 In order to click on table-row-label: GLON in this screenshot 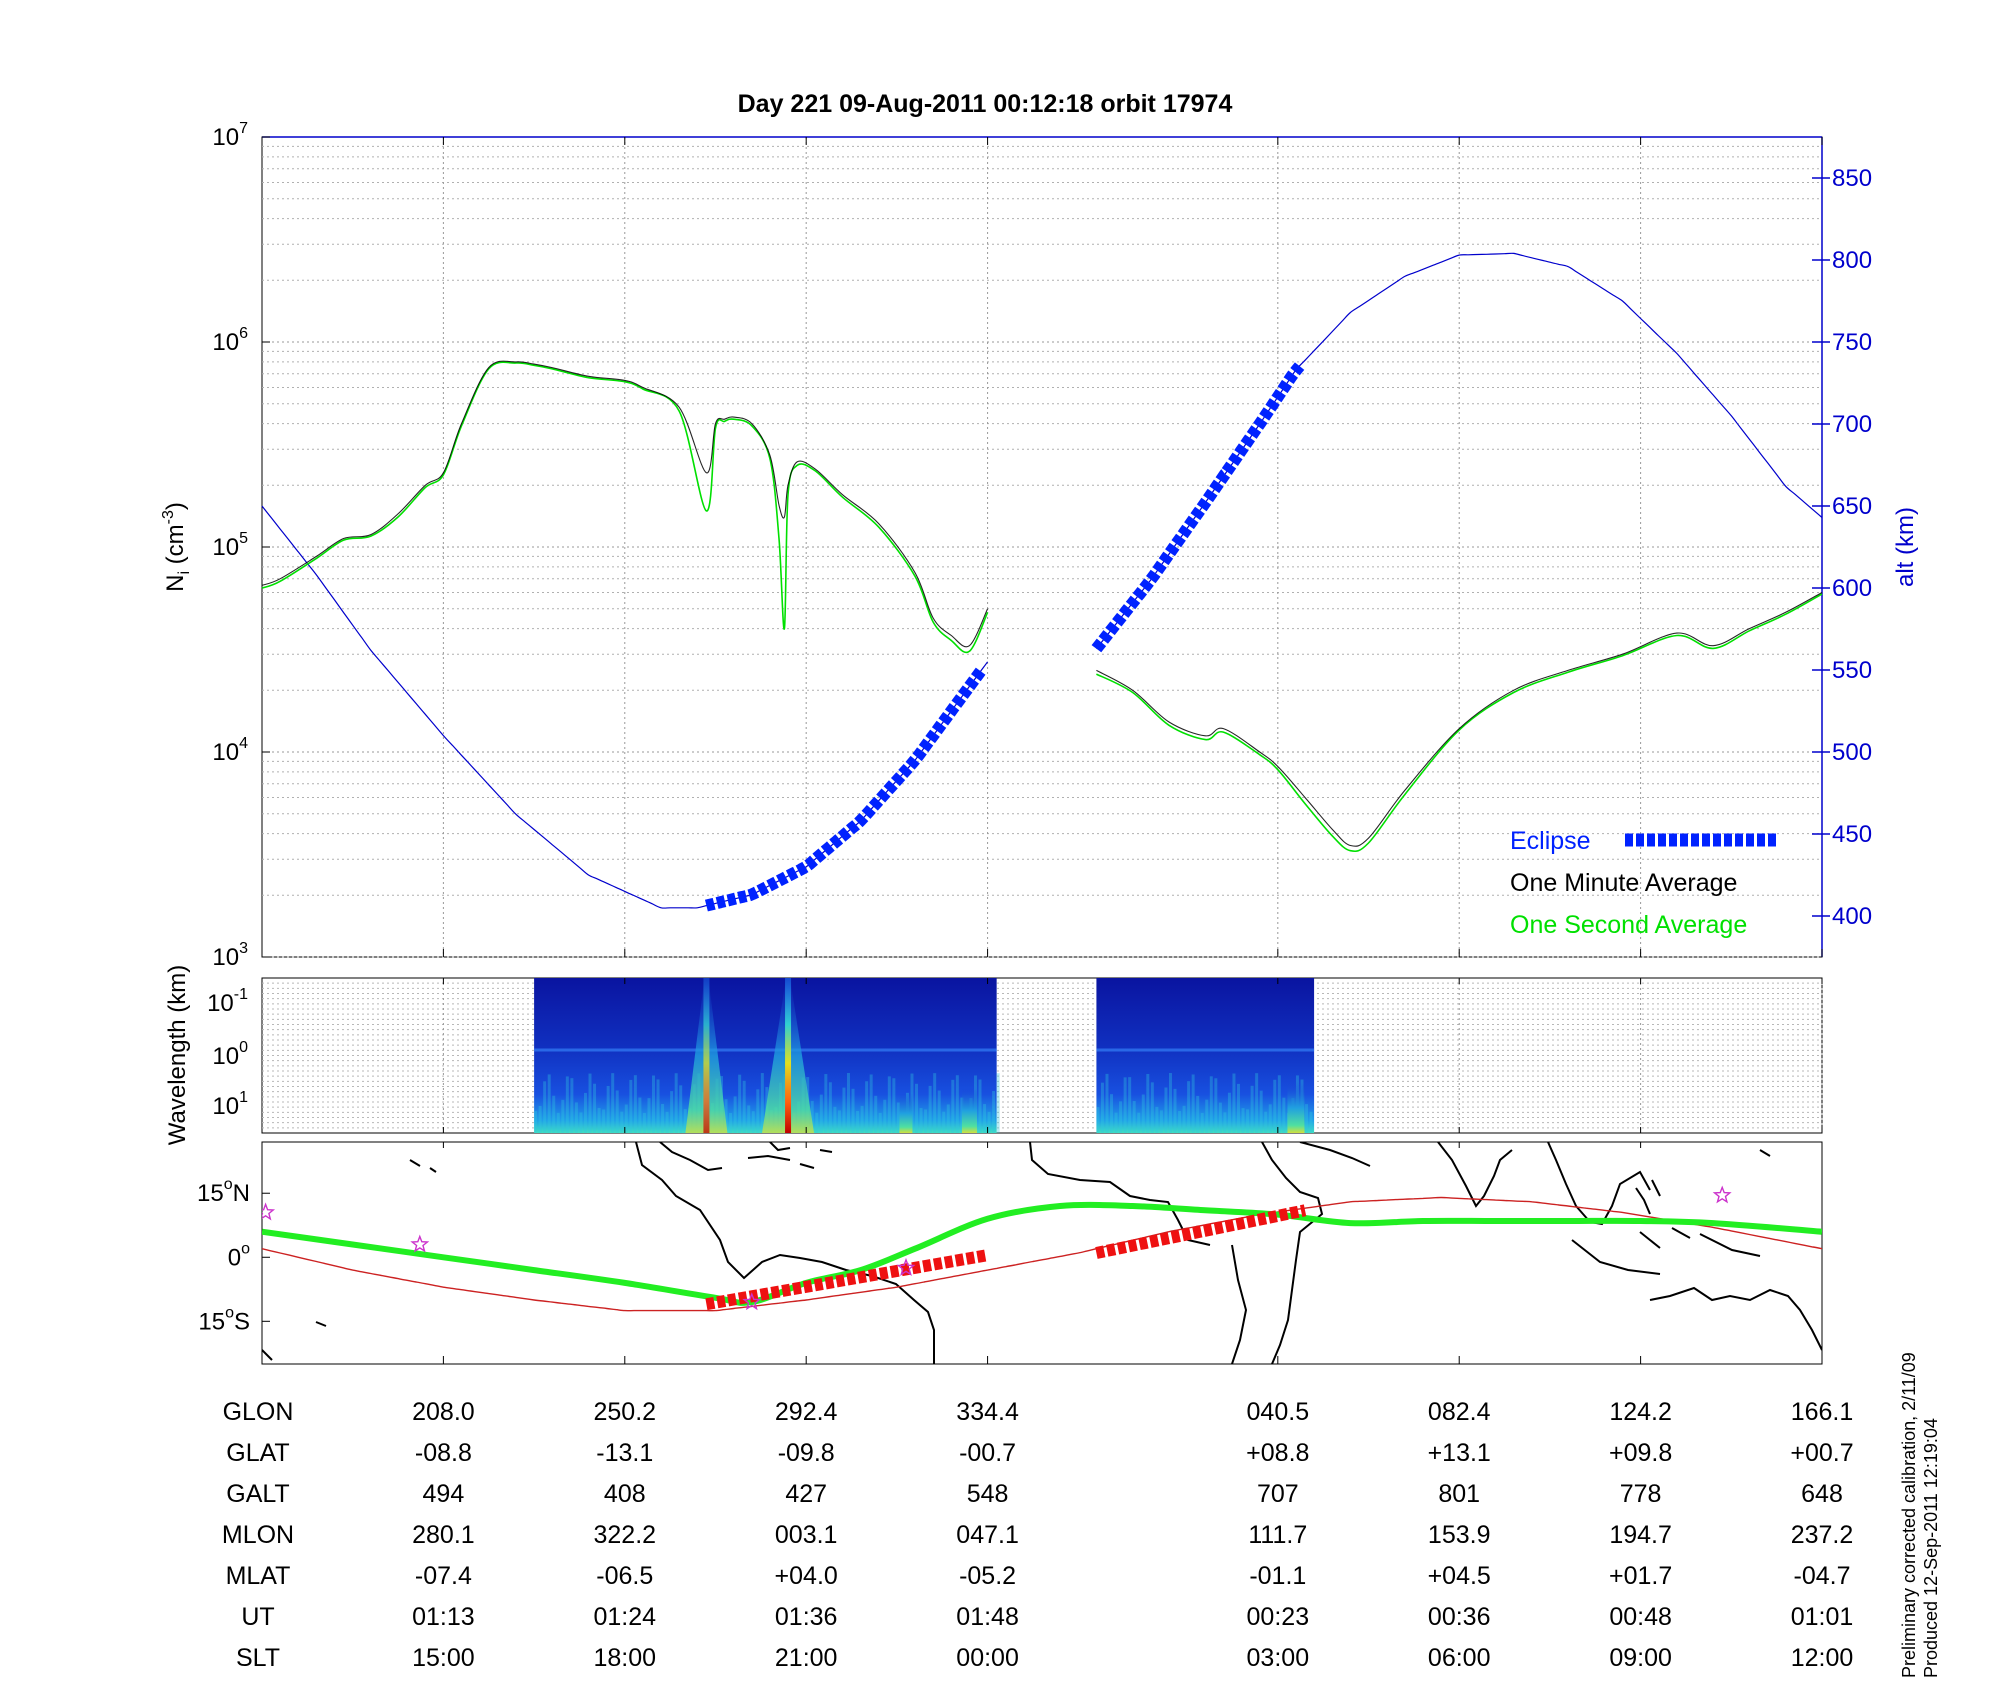, I will do `click(258, 1412)`.